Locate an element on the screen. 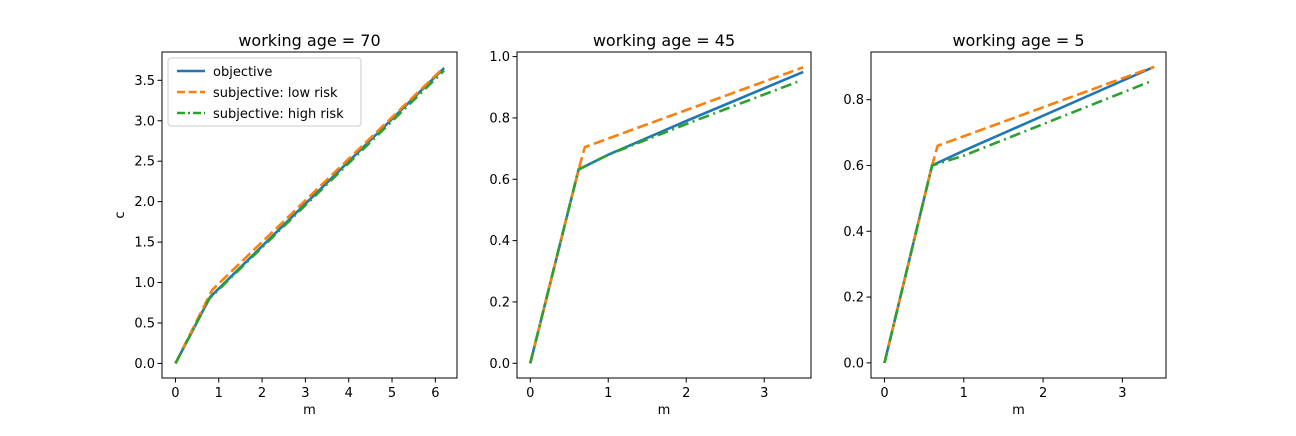 This screenshot has height=436, width=1296. y-tick-label: 2.0 is located at coordinates (144, 202).